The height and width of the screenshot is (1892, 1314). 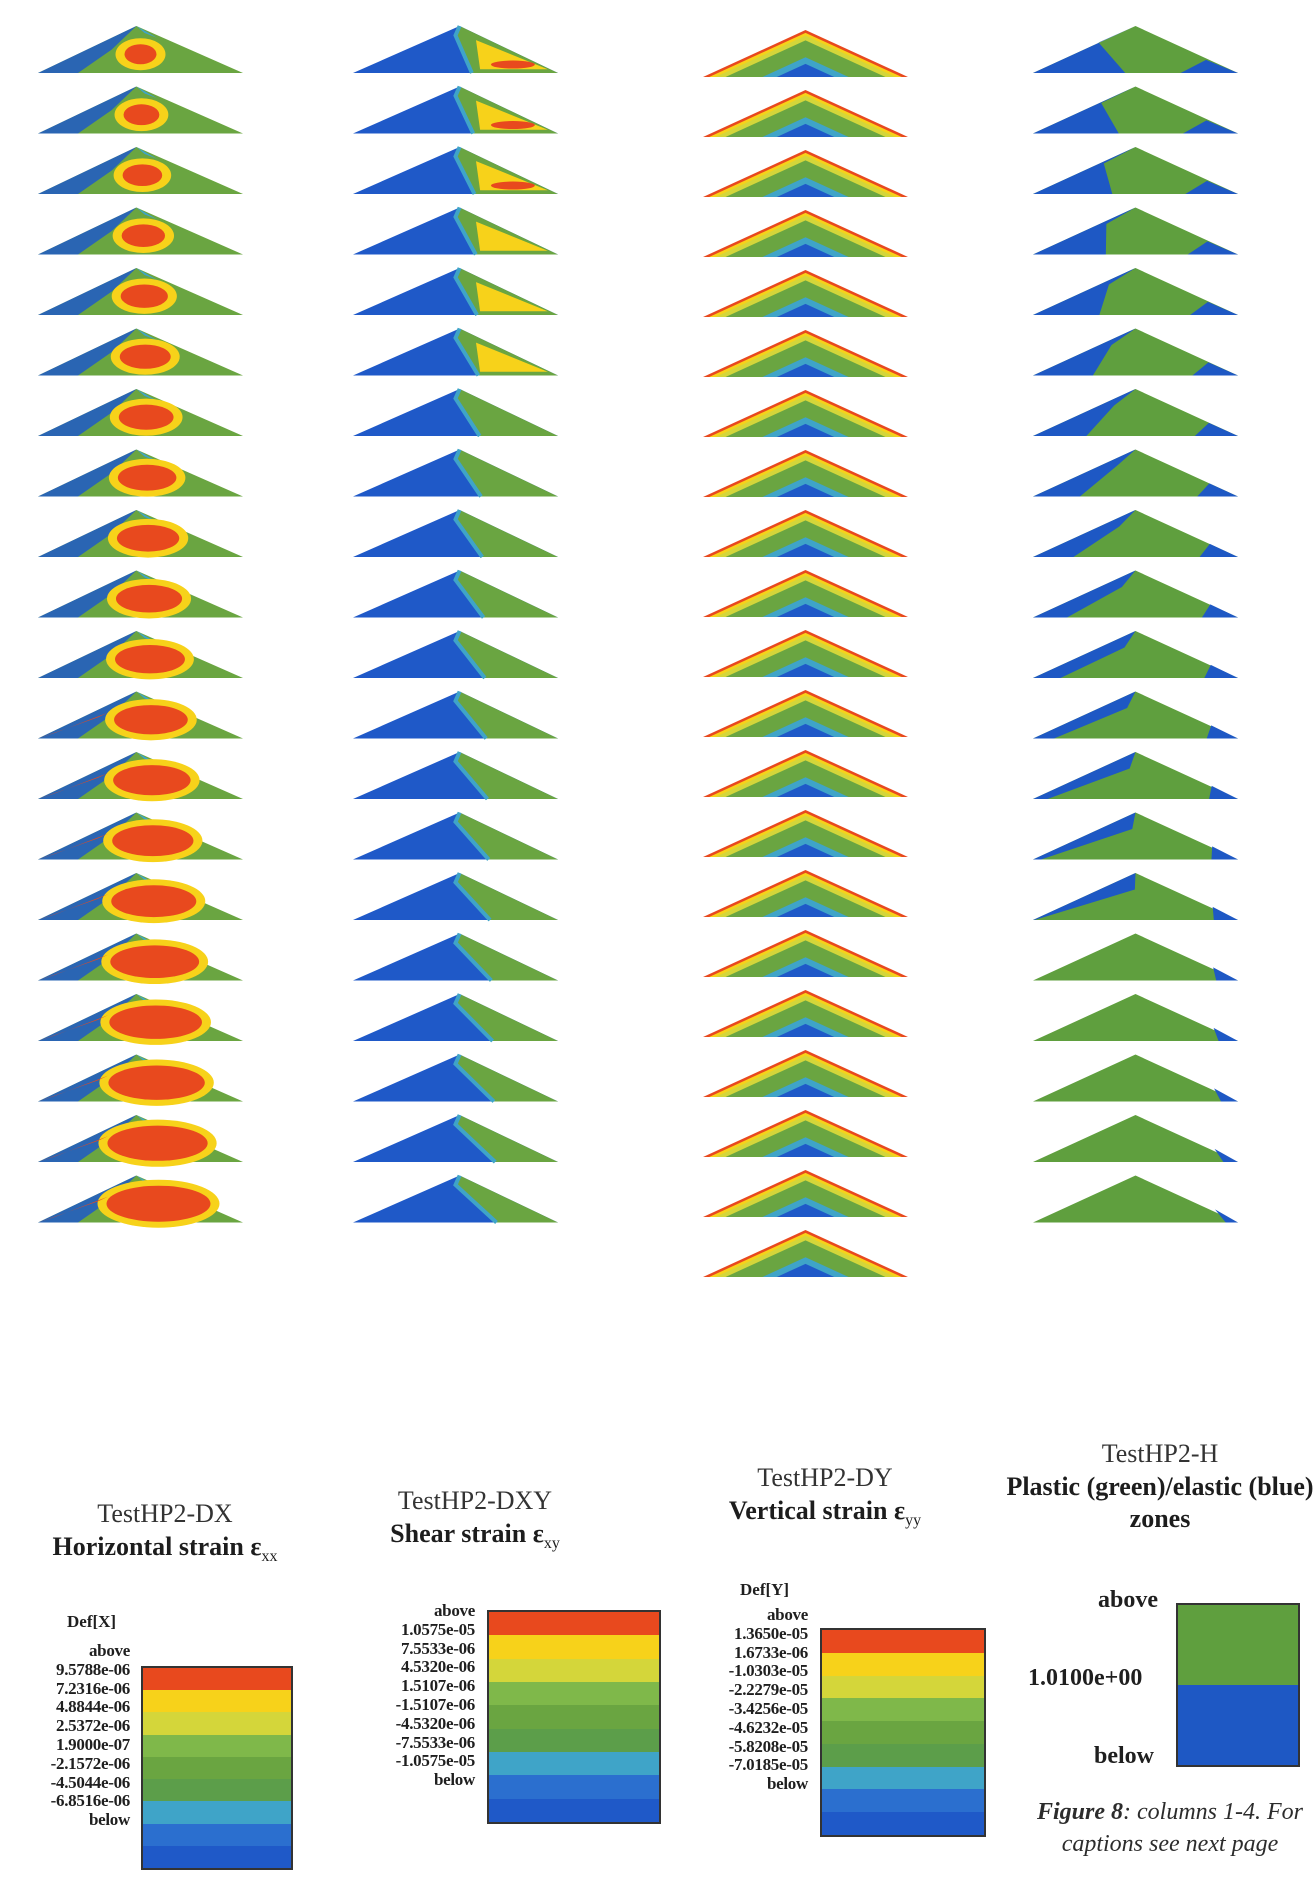 I want to click on caption-h-title: Plastic (green)/elastic (blue) zones, so click(x=1160, y=1502).